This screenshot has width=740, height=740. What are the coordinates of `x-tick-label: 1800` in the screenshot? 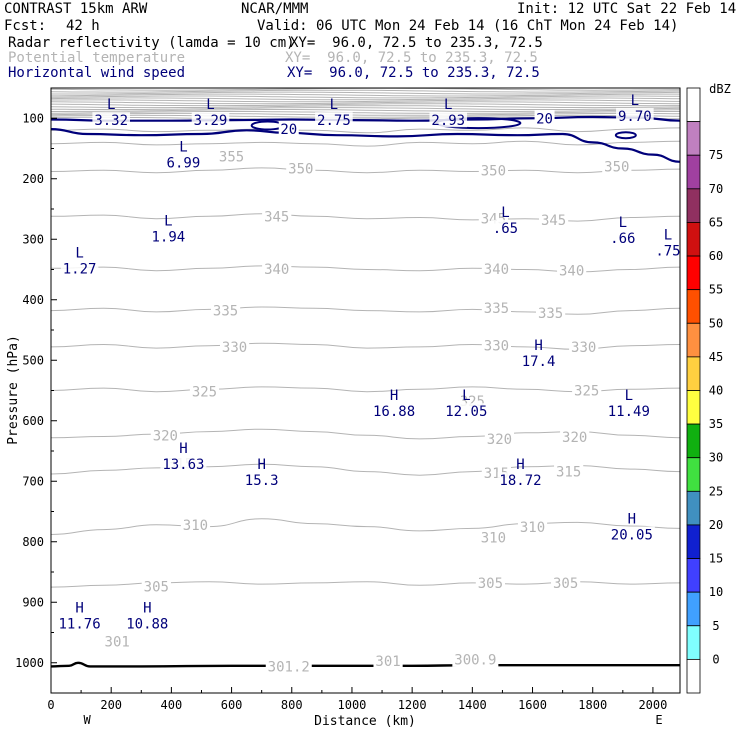 It's located at (592, 705).